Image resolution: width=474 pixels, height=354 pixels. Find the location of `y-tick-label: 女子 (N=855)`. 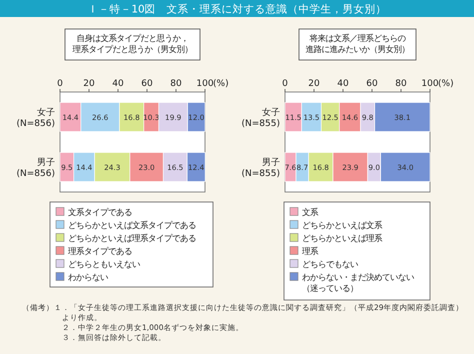

y-tick-label: 女子 (N=855) is located at coordinates (261, 118).